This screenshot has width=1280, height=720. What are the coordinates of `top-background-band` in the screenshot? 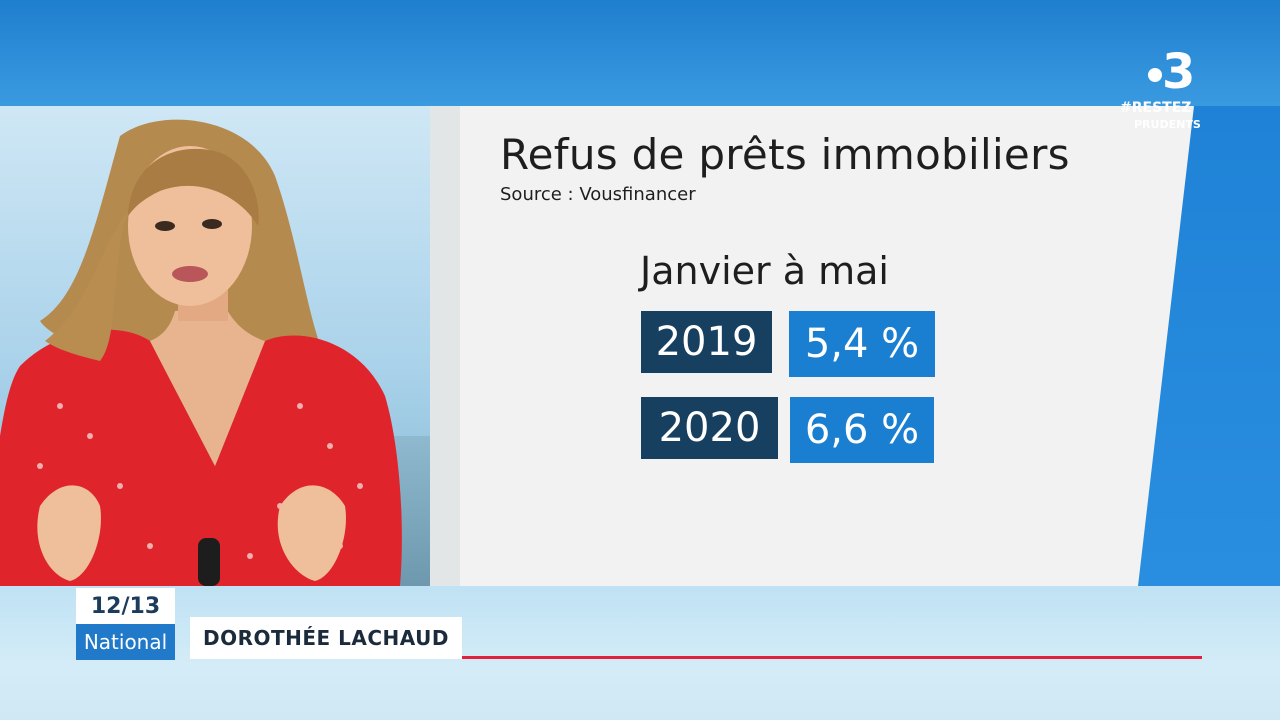 It's located at (640, 53).